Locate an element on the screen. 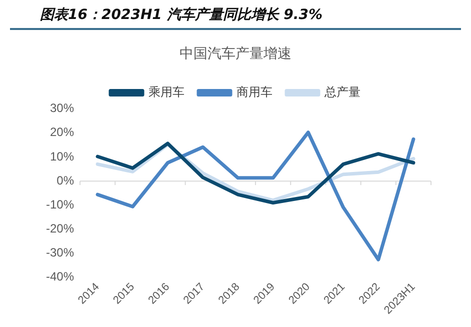 Image resolution: width=471 pixels, height=327 pixels. chart-title: 图表16：2023H1 汽车产量同比增长 9.3% is located at coordinates (235, 17).